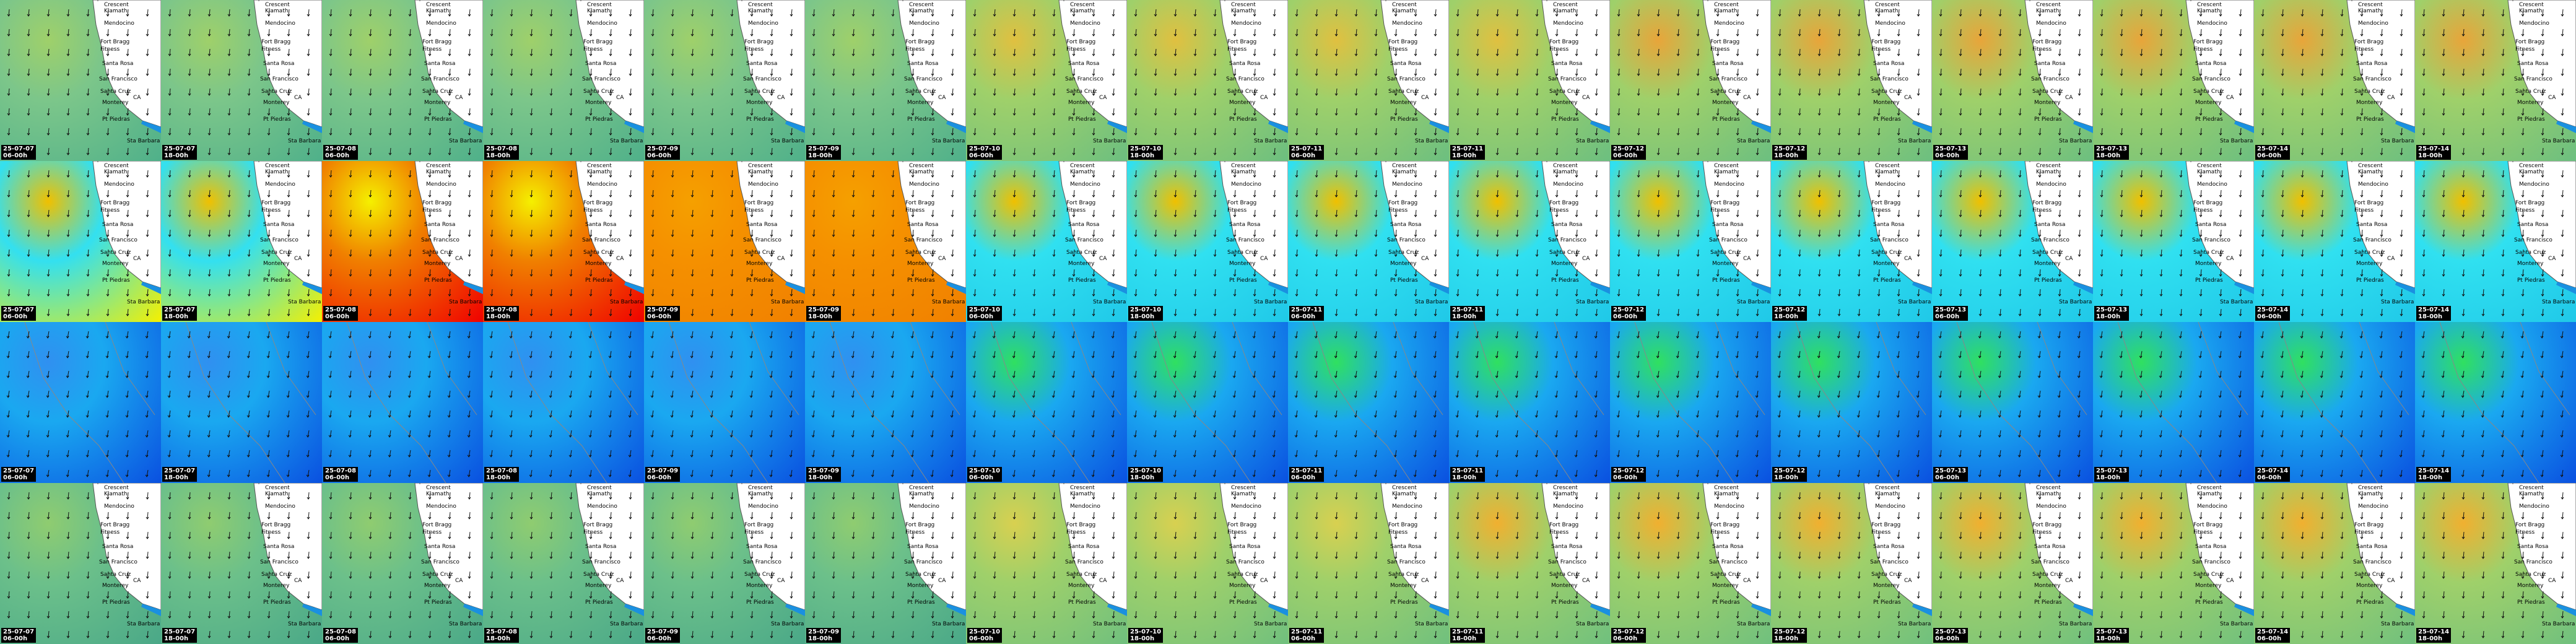 The image size is (2576, 644). Describe the element at coordinates (1076, 210) in the screenshot. I see `place-label: Fitness` at that location.